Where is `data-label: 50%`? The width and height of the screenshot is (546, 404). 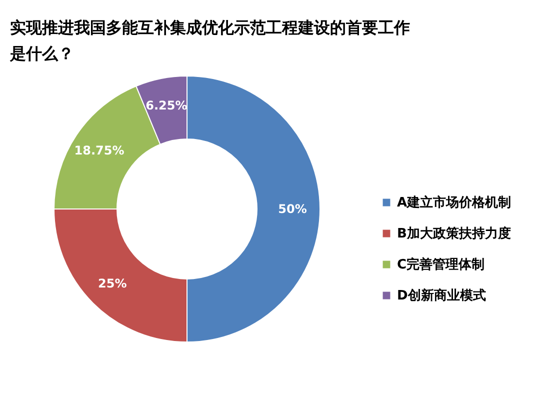
data-label: 50% is located at coordinates (292, 209).